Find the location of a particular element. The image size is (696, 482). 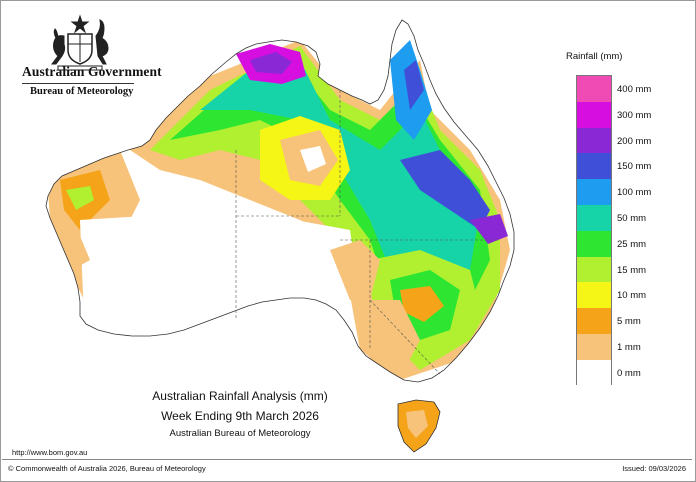

legend-title: Rainfall (mm) is located at coordinates (594, 56).